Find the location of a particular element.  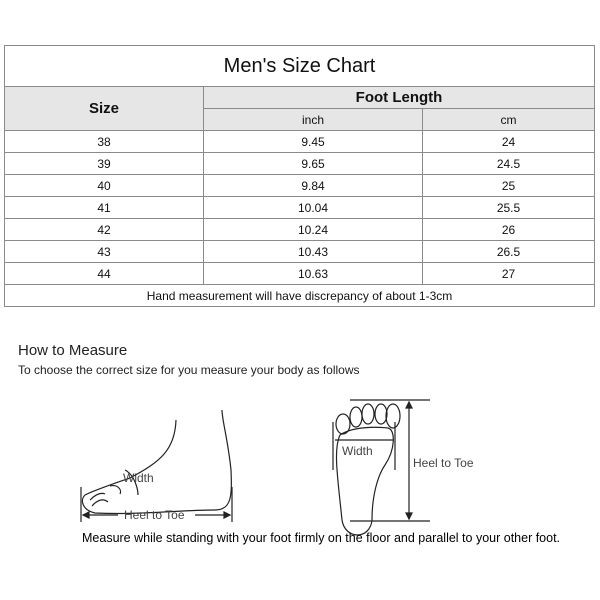

chart-title: Men's Size Chart is located at coordinates (299, 66).